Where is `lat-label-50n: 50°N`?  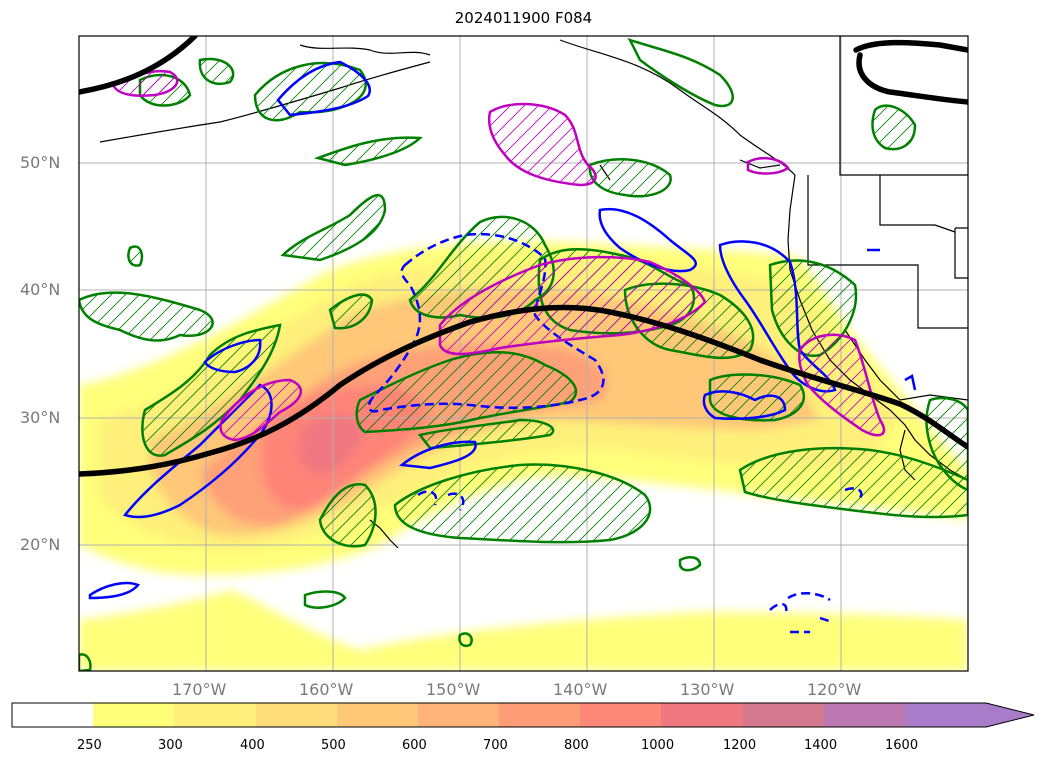
lat-label-50n: 50°N is located at coordinates (40, 162).